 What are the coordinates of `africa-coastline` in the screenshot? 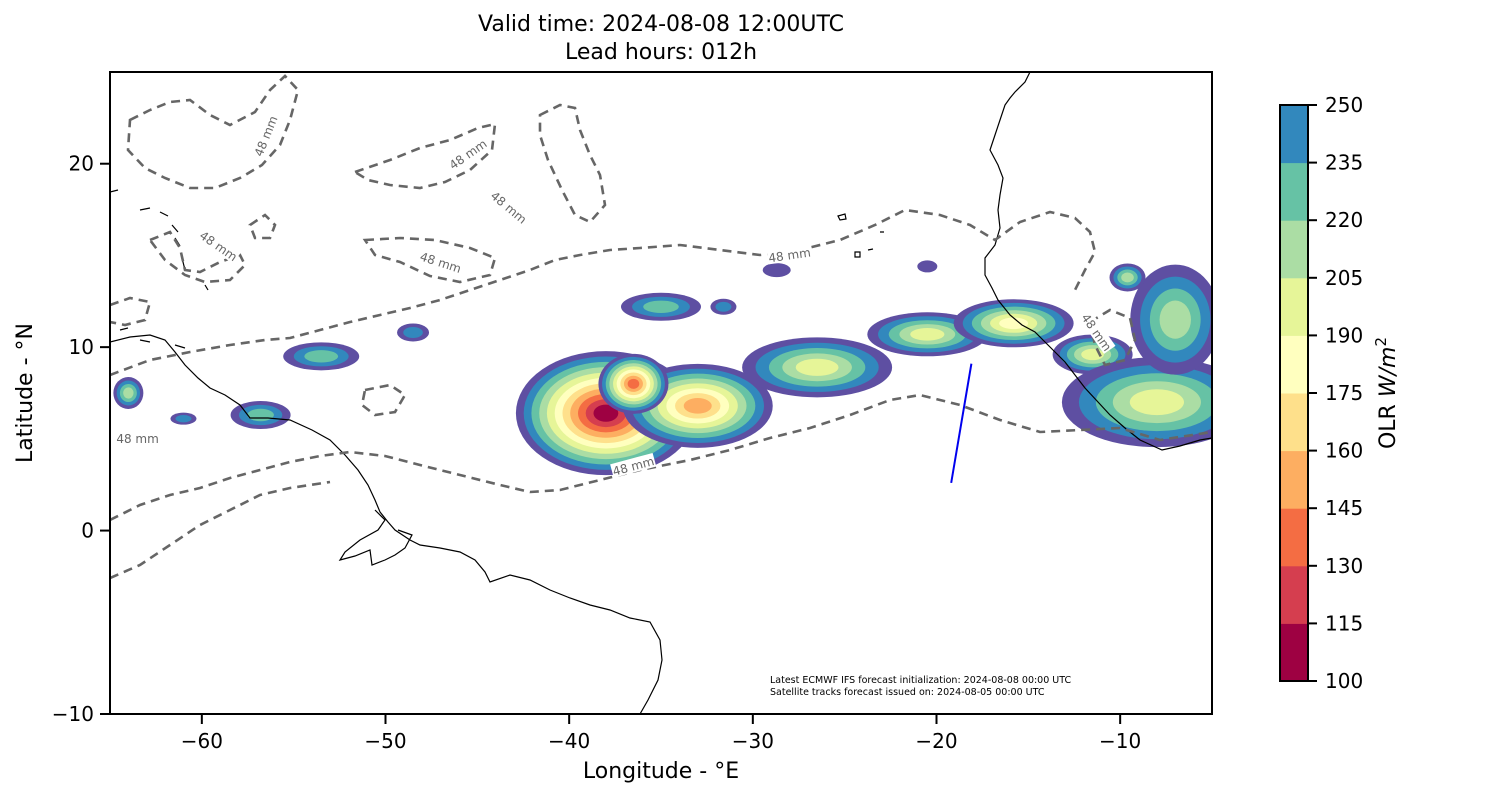 It's located at (1098, 261).